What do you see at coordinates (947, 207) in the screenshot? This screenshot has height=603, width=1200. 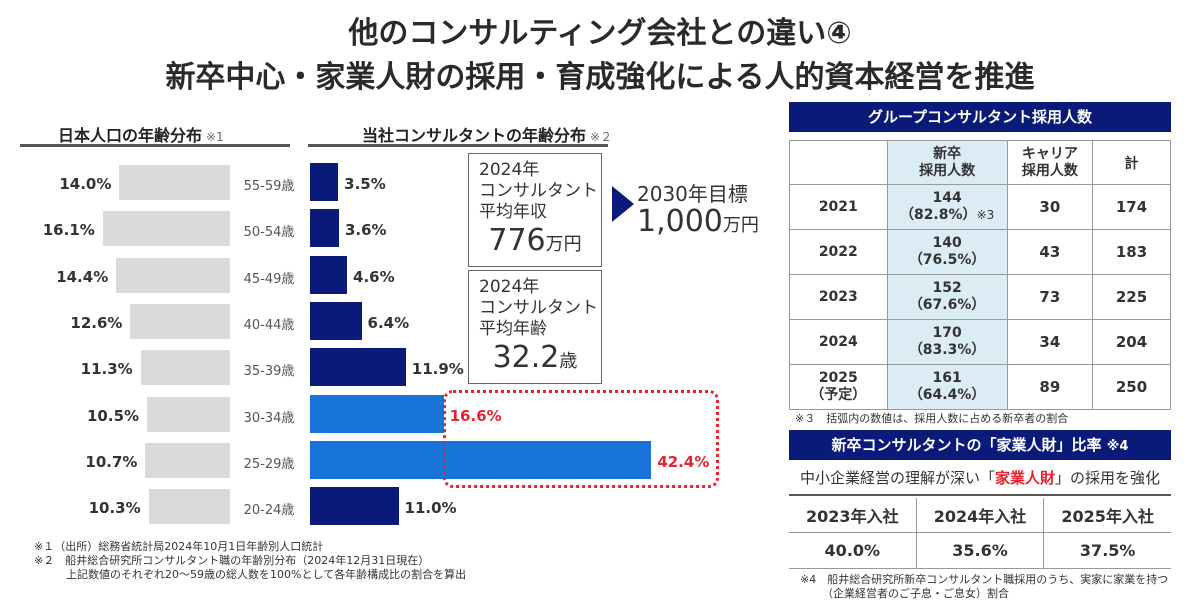 I see `recruit-new: 144 （82.8%）※3` at bounding box center [947, 207].